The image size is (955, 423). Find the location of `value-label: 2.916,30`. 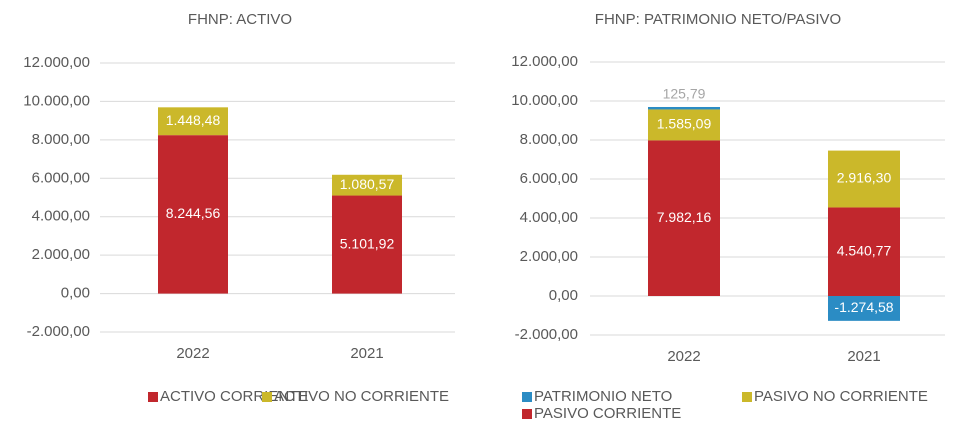

value-label: 2.916,30 is located at coordinates (864, 178).